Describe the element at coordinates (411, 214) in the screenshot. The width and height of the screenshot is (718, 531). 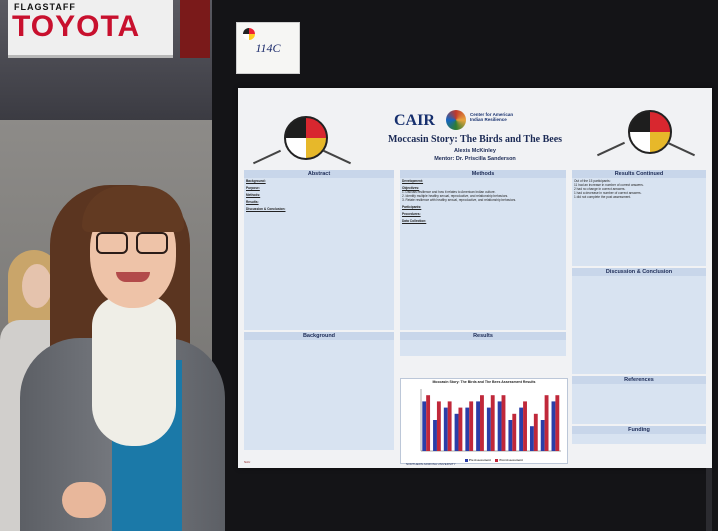
I see `methods-label-4: Procedures:` at that location.